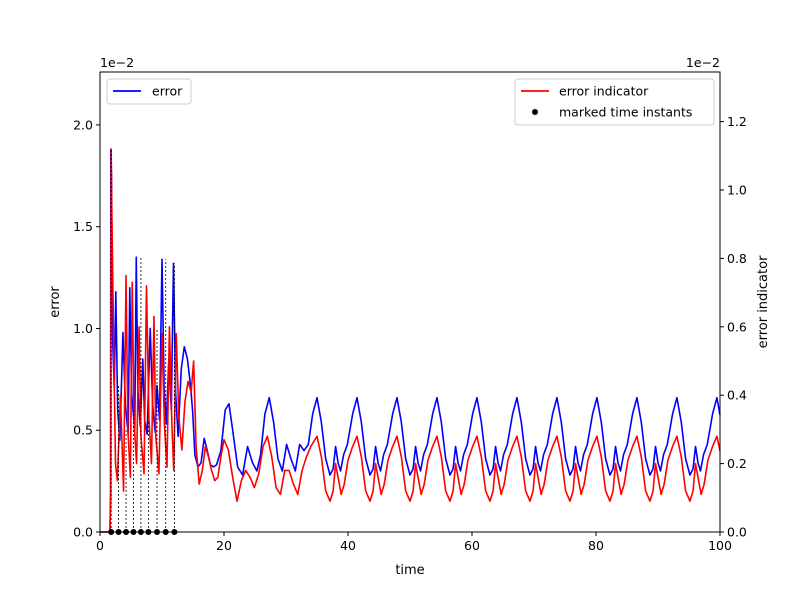 The width and height of the screenshot is (800, 600). What do you see at coordinates (83, 532) in the screenshot?
I see `left-tick-label: 0.0` at bounding box center [83, 532].